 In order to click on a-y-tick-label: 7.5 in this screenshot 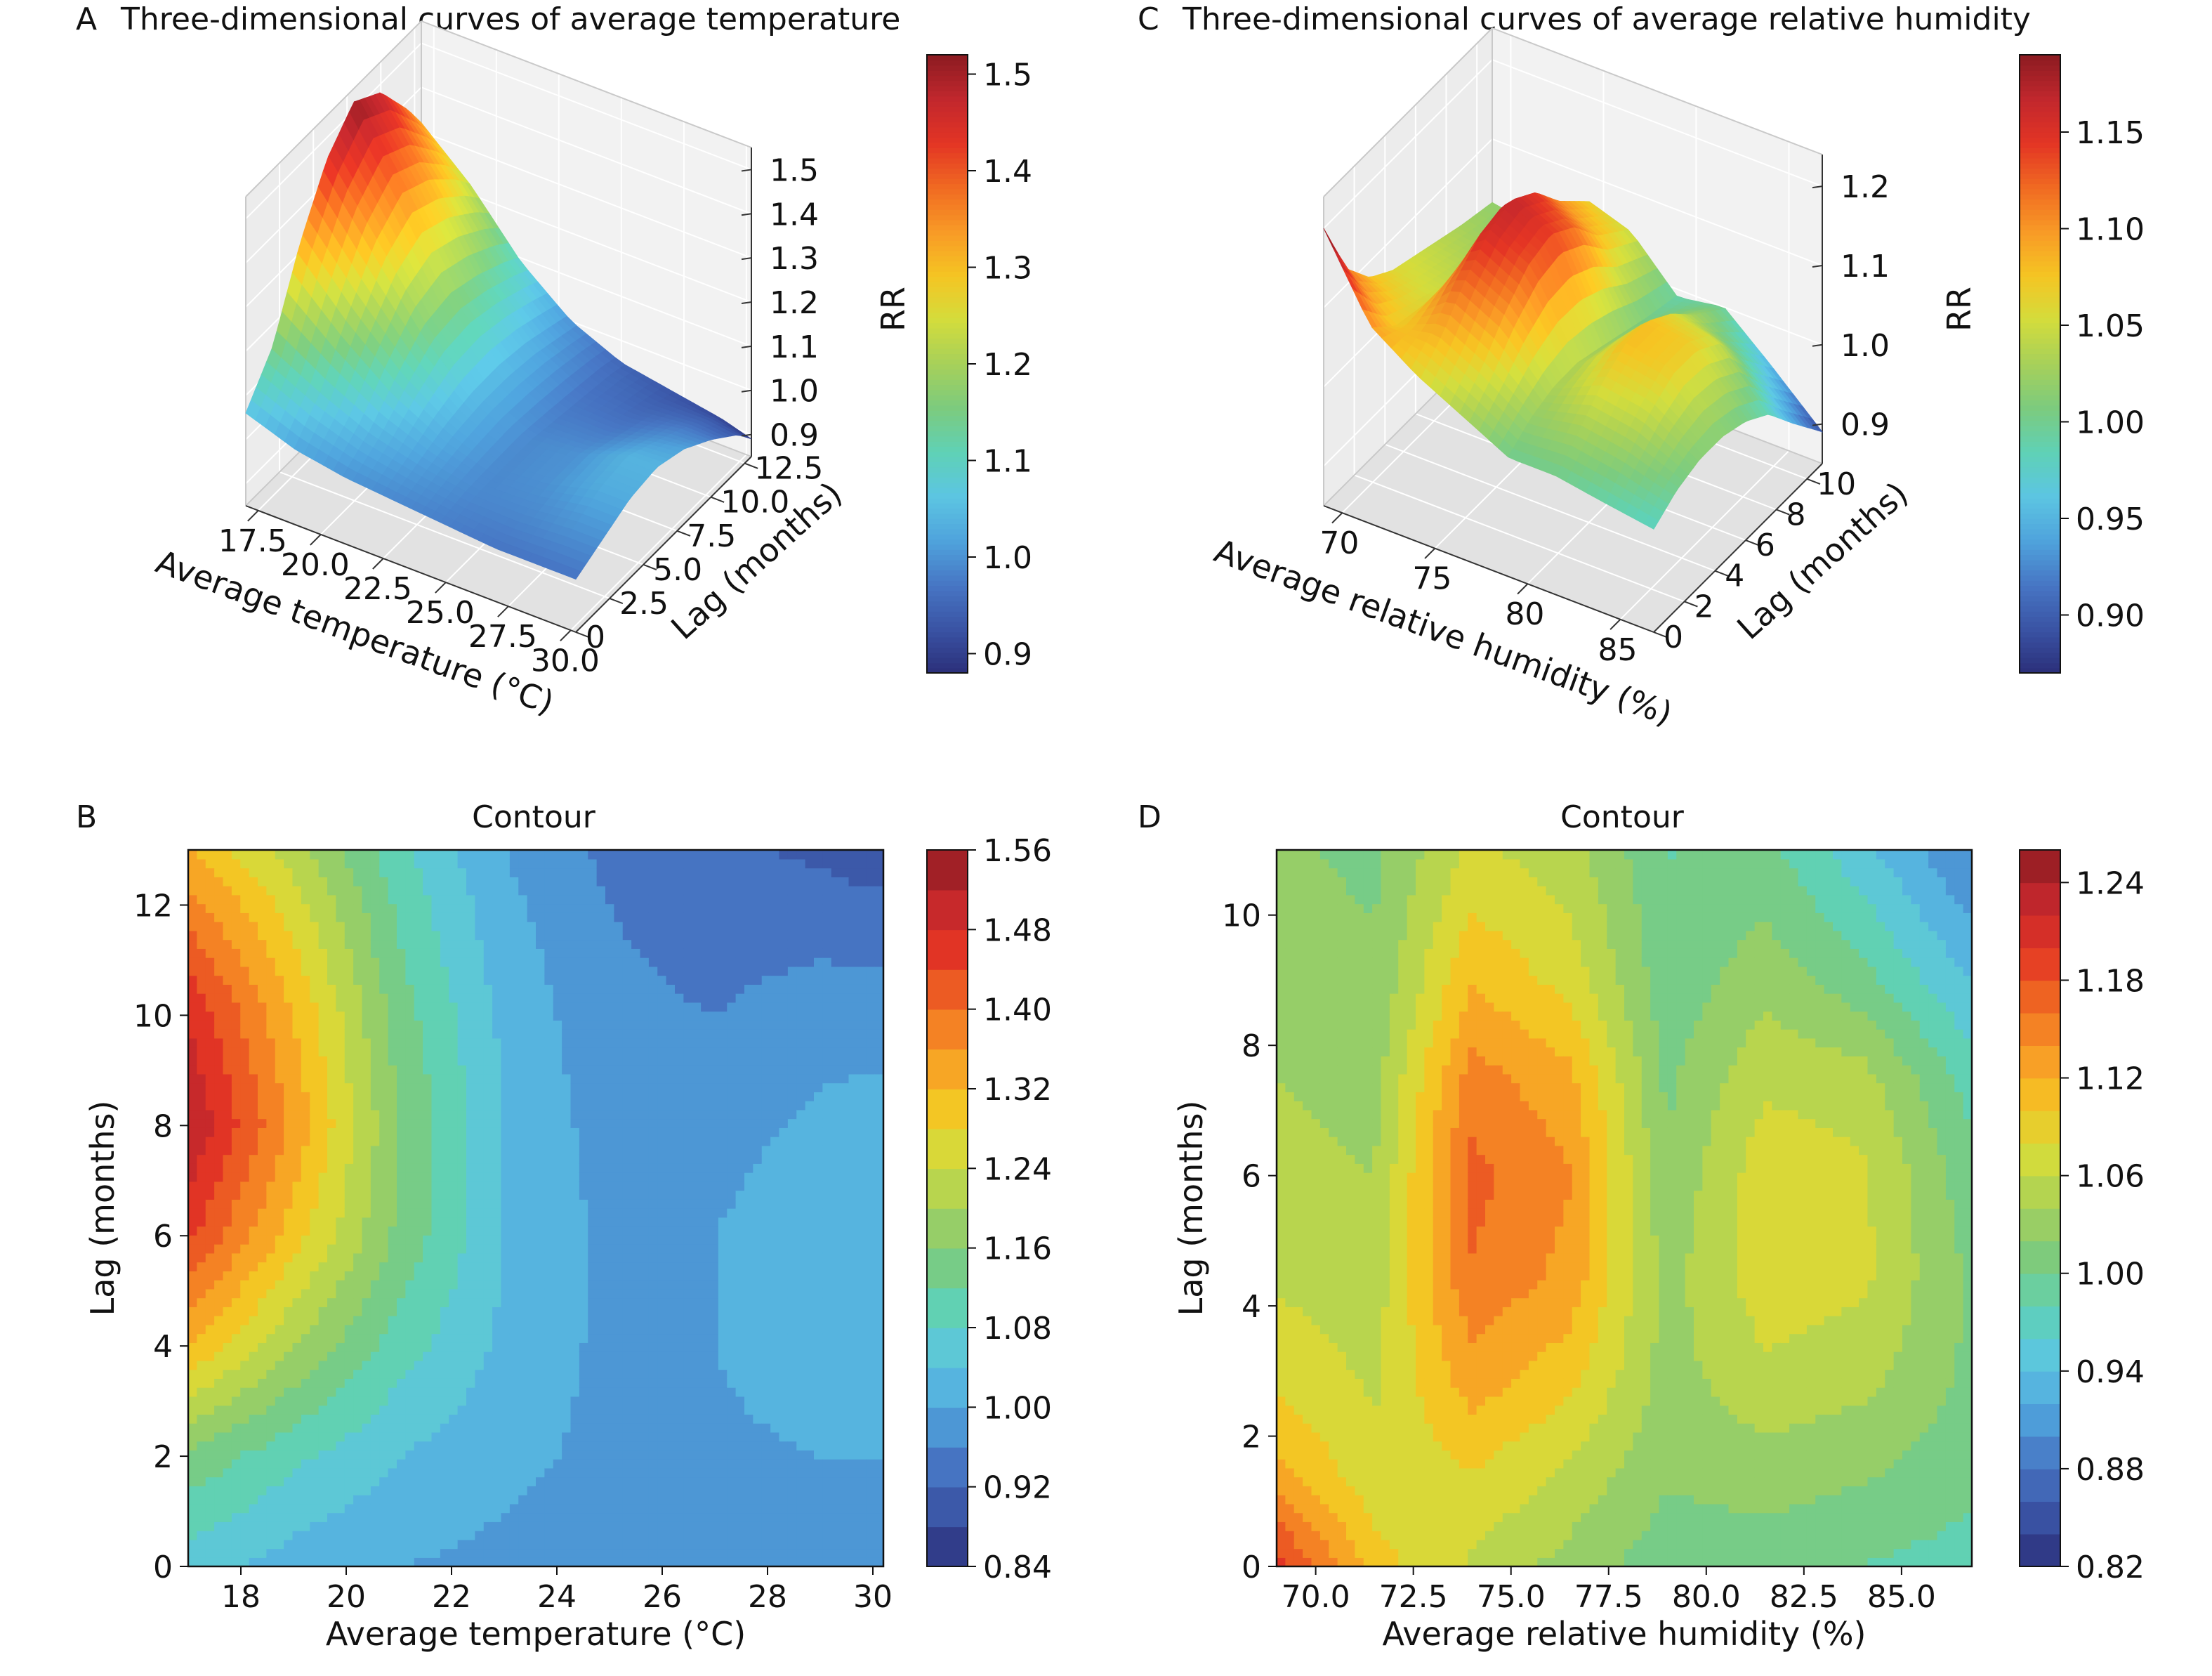, I will do `click(711, 536)`.